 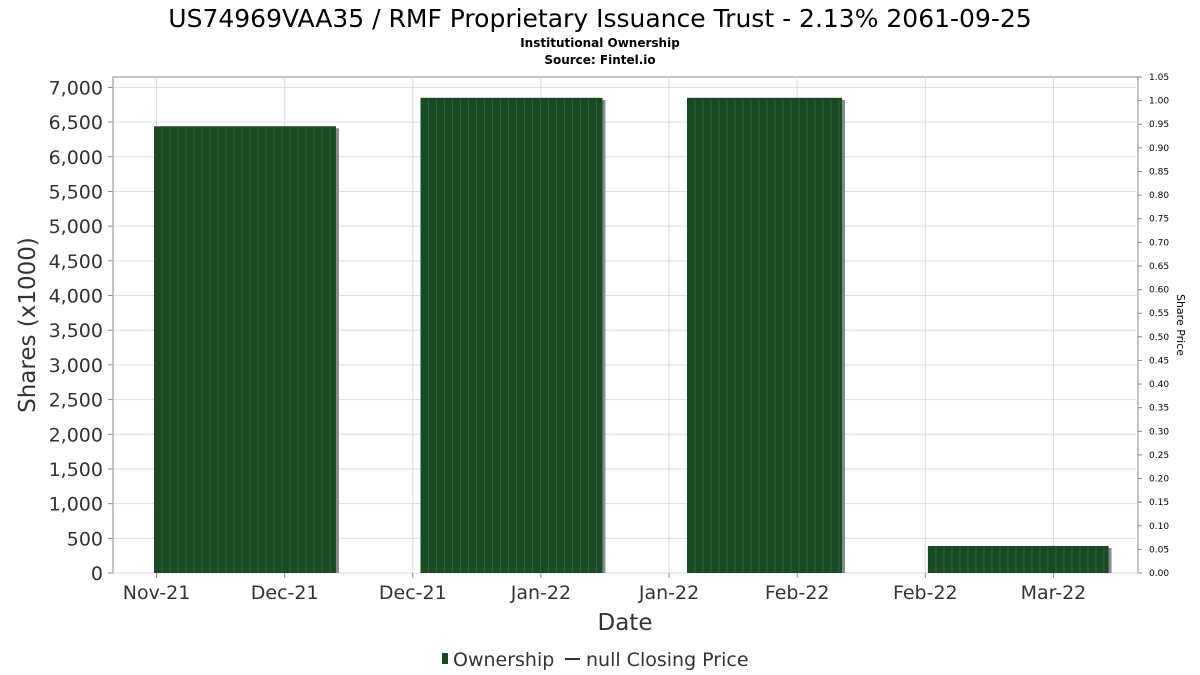 I want to click on legend: Ownership null Closing Price, so click(x=595, y=660).